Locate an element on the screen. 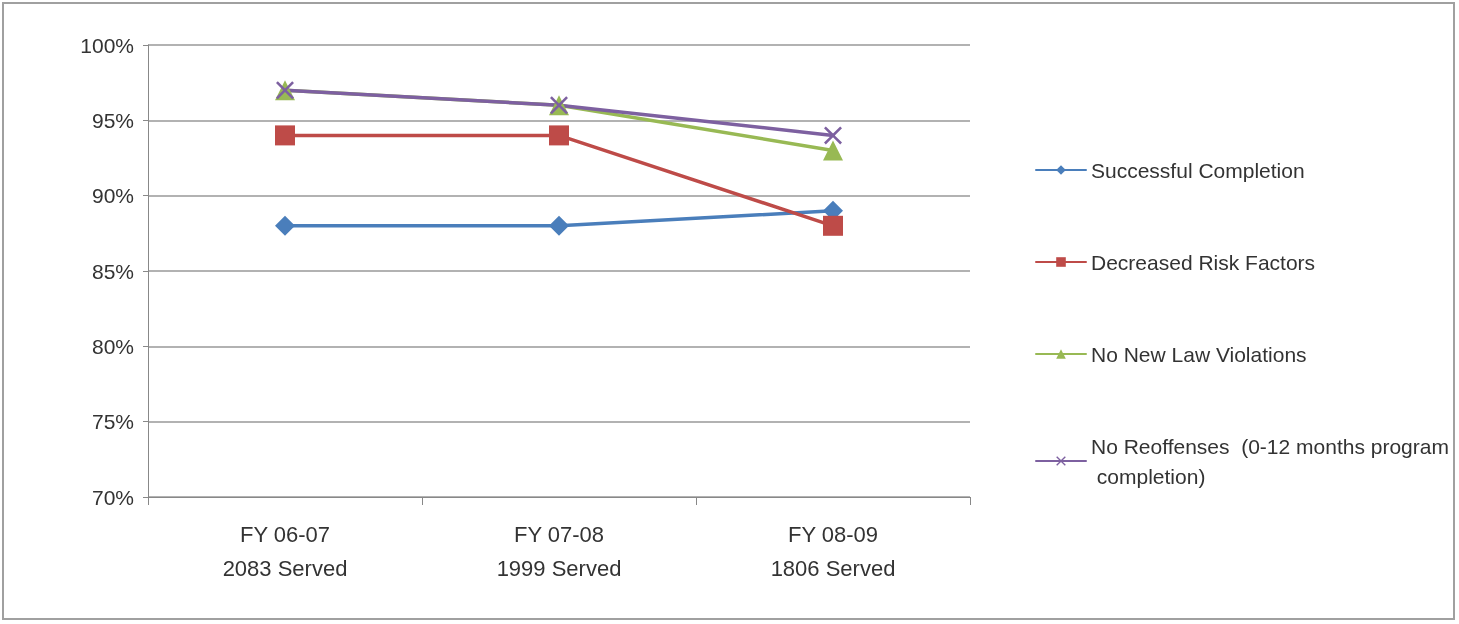 The height and width of the screenshot is (624, 1459). y-tick-label: 95% is located at coordinates (112, 120).